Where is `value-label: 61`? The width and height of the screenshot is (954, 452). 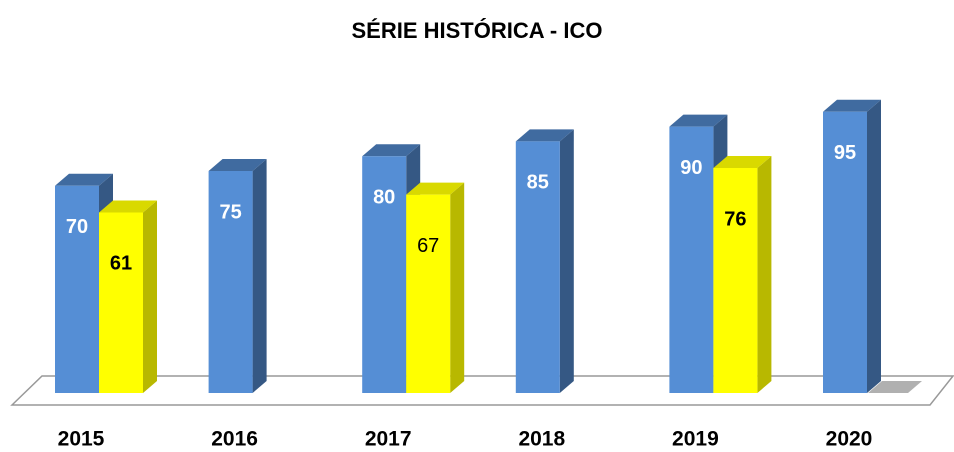 value-label: 61 is located at coordinates (121, 264).